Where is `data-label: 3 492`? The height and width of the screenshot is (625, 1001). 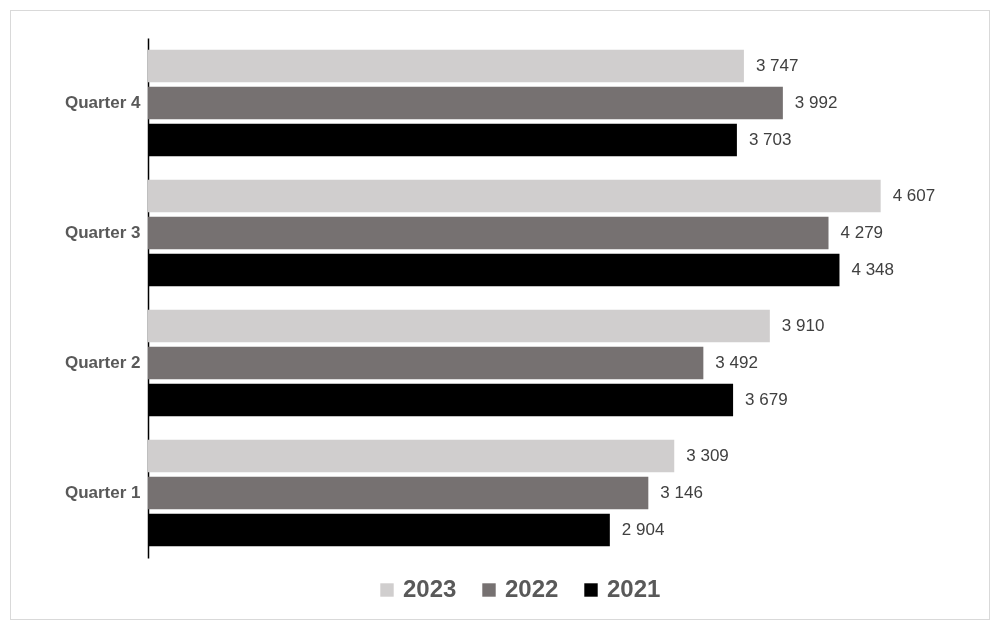 data-label: 3 492 is located at coordinates (736, 362).